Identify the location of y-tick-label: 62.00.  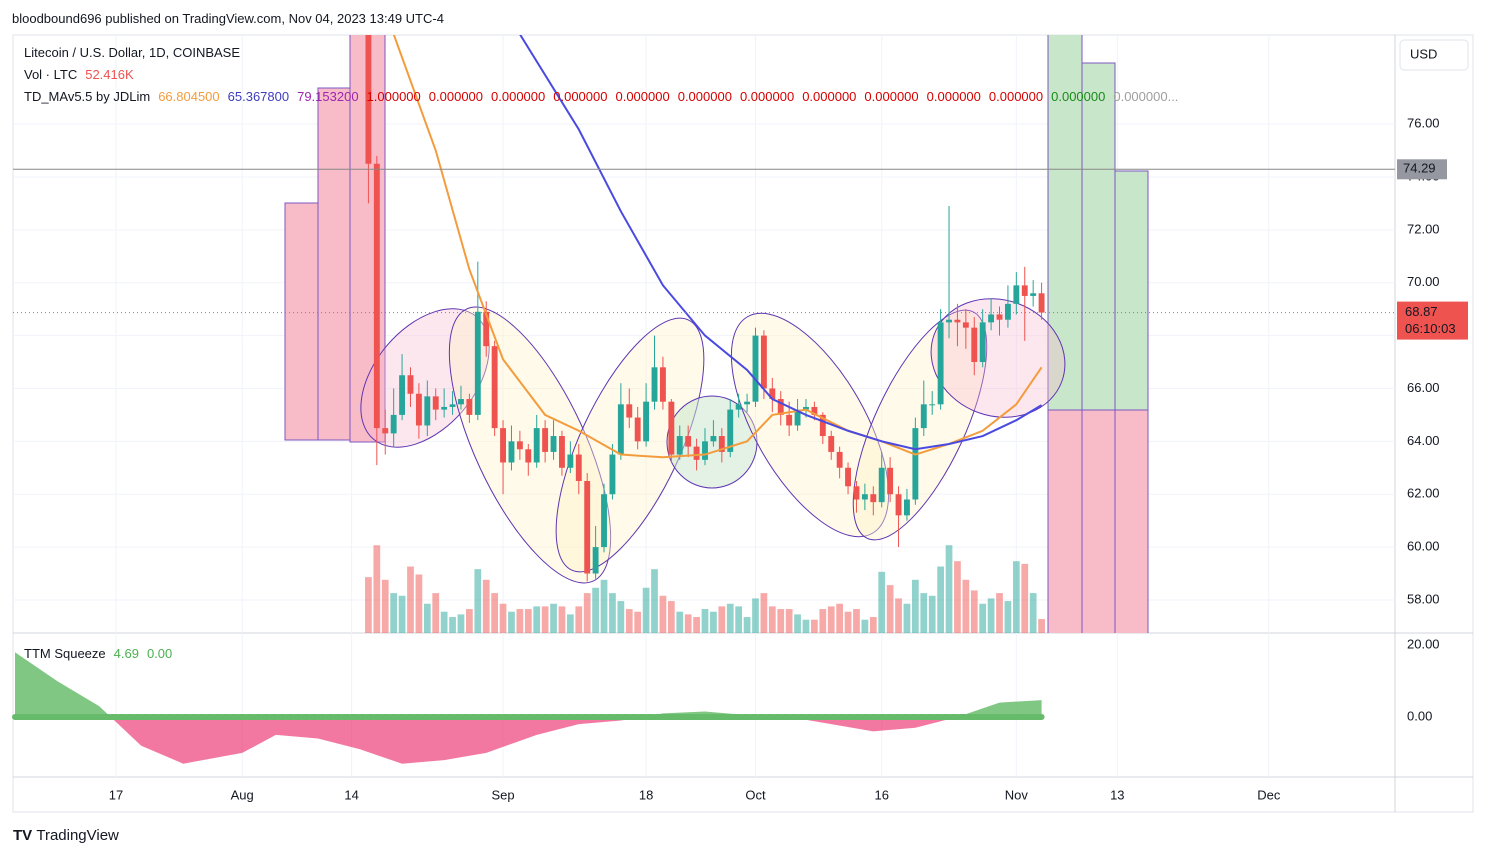
(1423, 493).